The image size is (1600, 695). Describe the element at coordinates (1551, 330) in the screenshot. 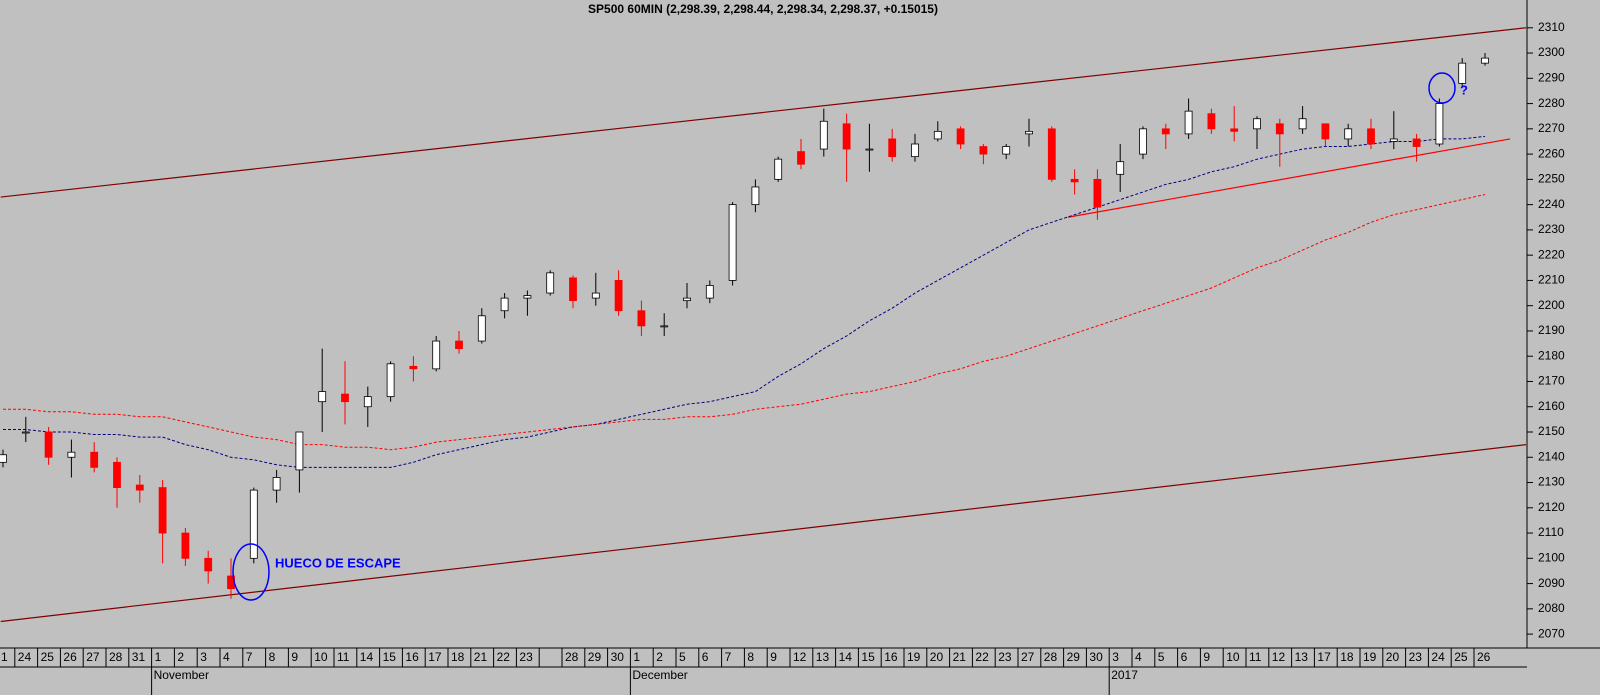

I see `y-tick-label: 2190` at that location.